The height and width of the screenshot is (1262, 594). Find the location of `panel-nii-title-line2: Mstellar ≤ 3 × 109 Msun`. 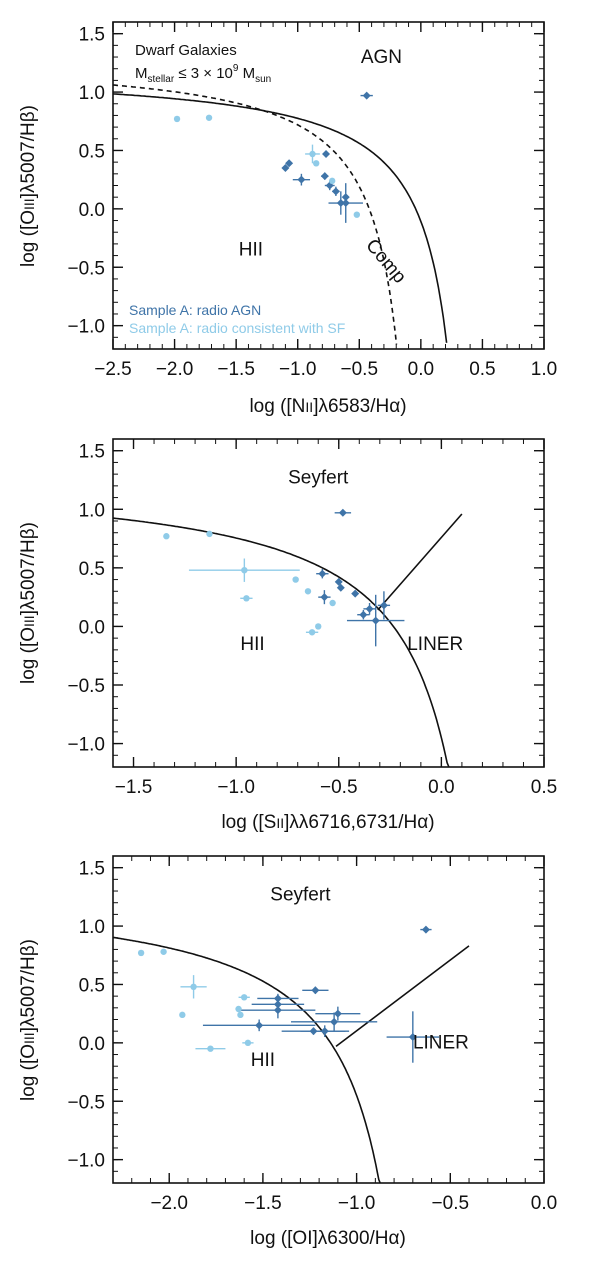

panel-nii-title-line2: Mstellar ≤ 3 × 109 Msun is located at coordinates (203, 74).